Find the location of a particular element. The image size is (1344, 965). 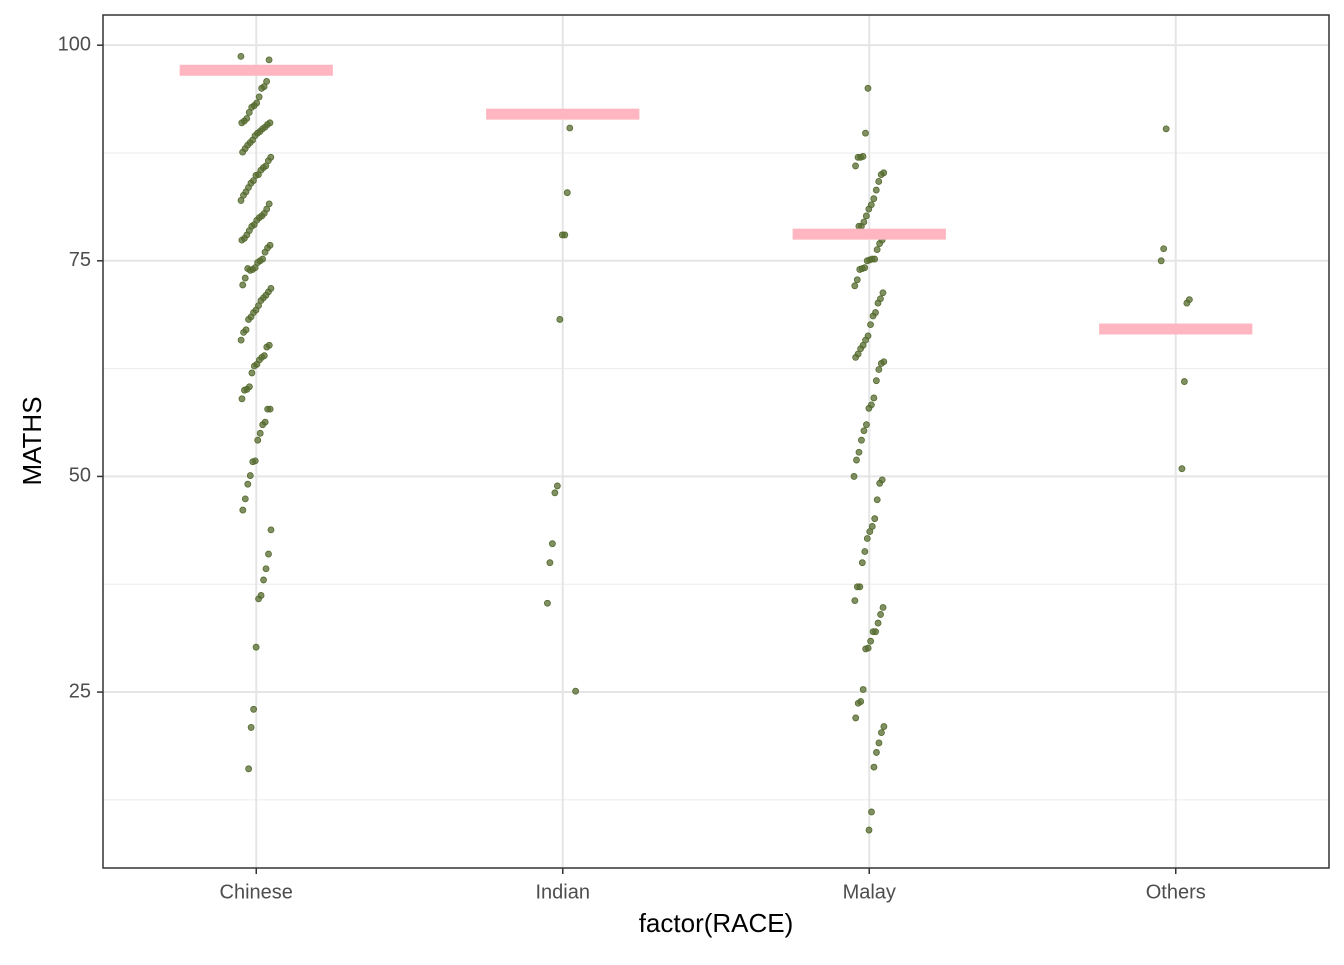

x-tick-label: Others is located at coordinates (1176, 892).